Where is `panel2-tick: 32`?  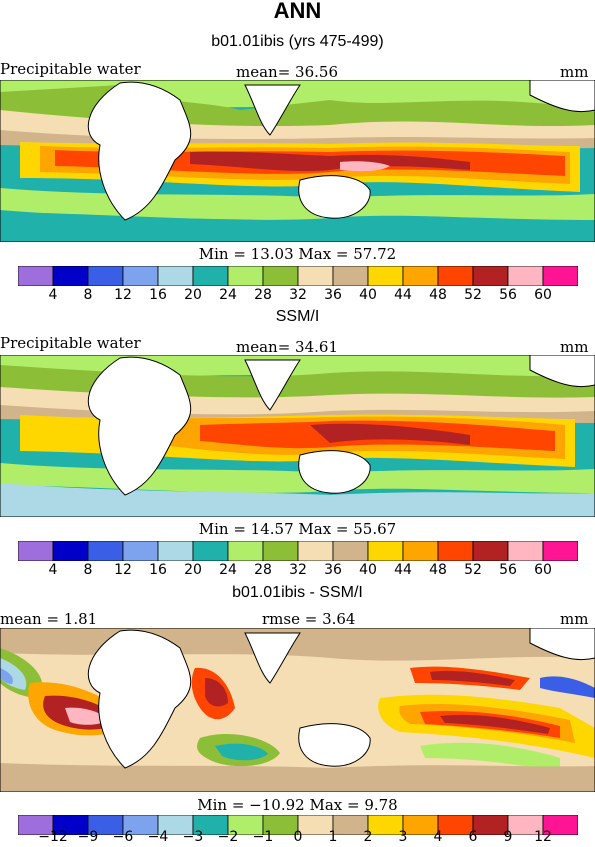
panel2-tick: 32 is located at coordinates (298, 570).